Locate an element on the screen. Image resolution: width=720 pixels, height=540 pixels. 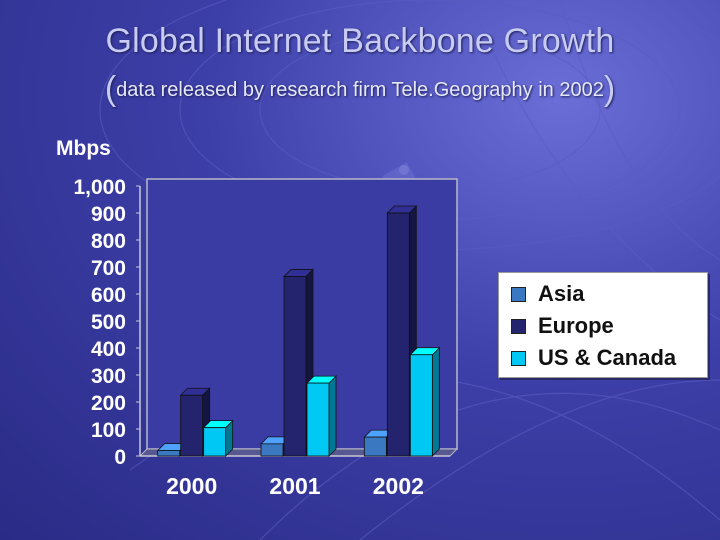
legend-label-us-canada: US & Canada is located at coordinates (607, 357).